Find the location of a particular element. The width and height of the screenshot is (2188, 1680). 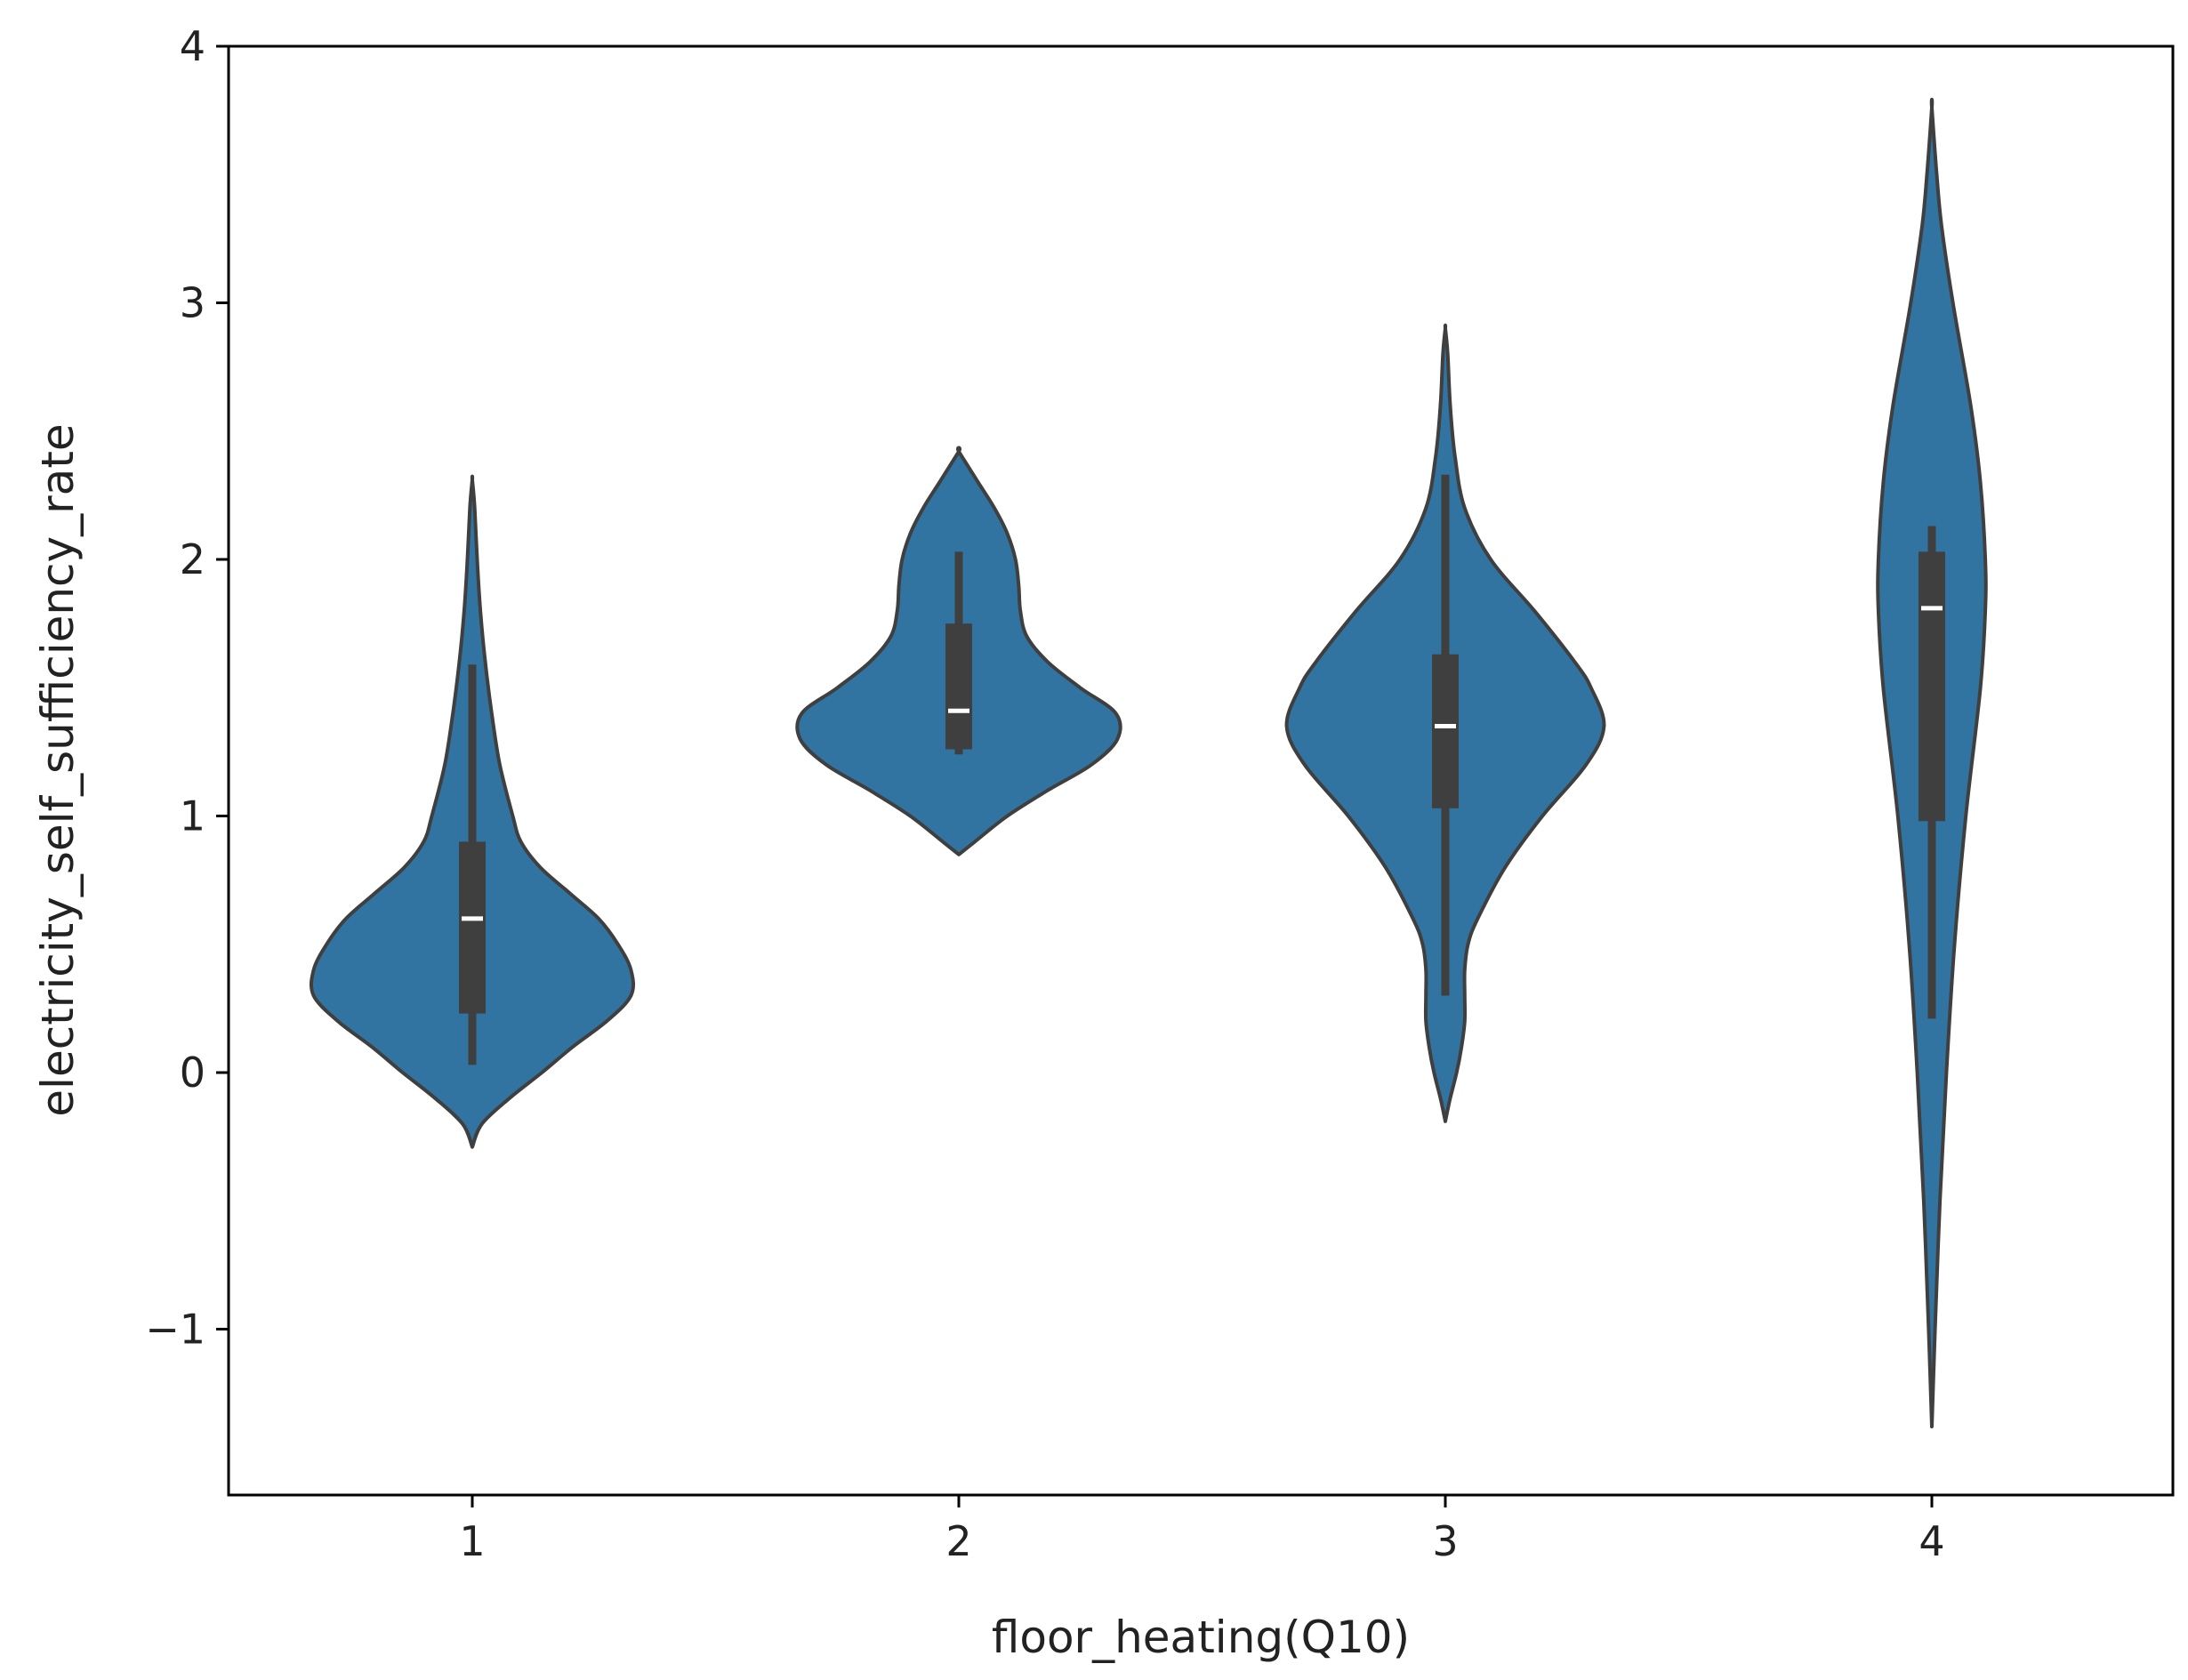

y-tick-label: 0 is located at coordinates (193, 1073).